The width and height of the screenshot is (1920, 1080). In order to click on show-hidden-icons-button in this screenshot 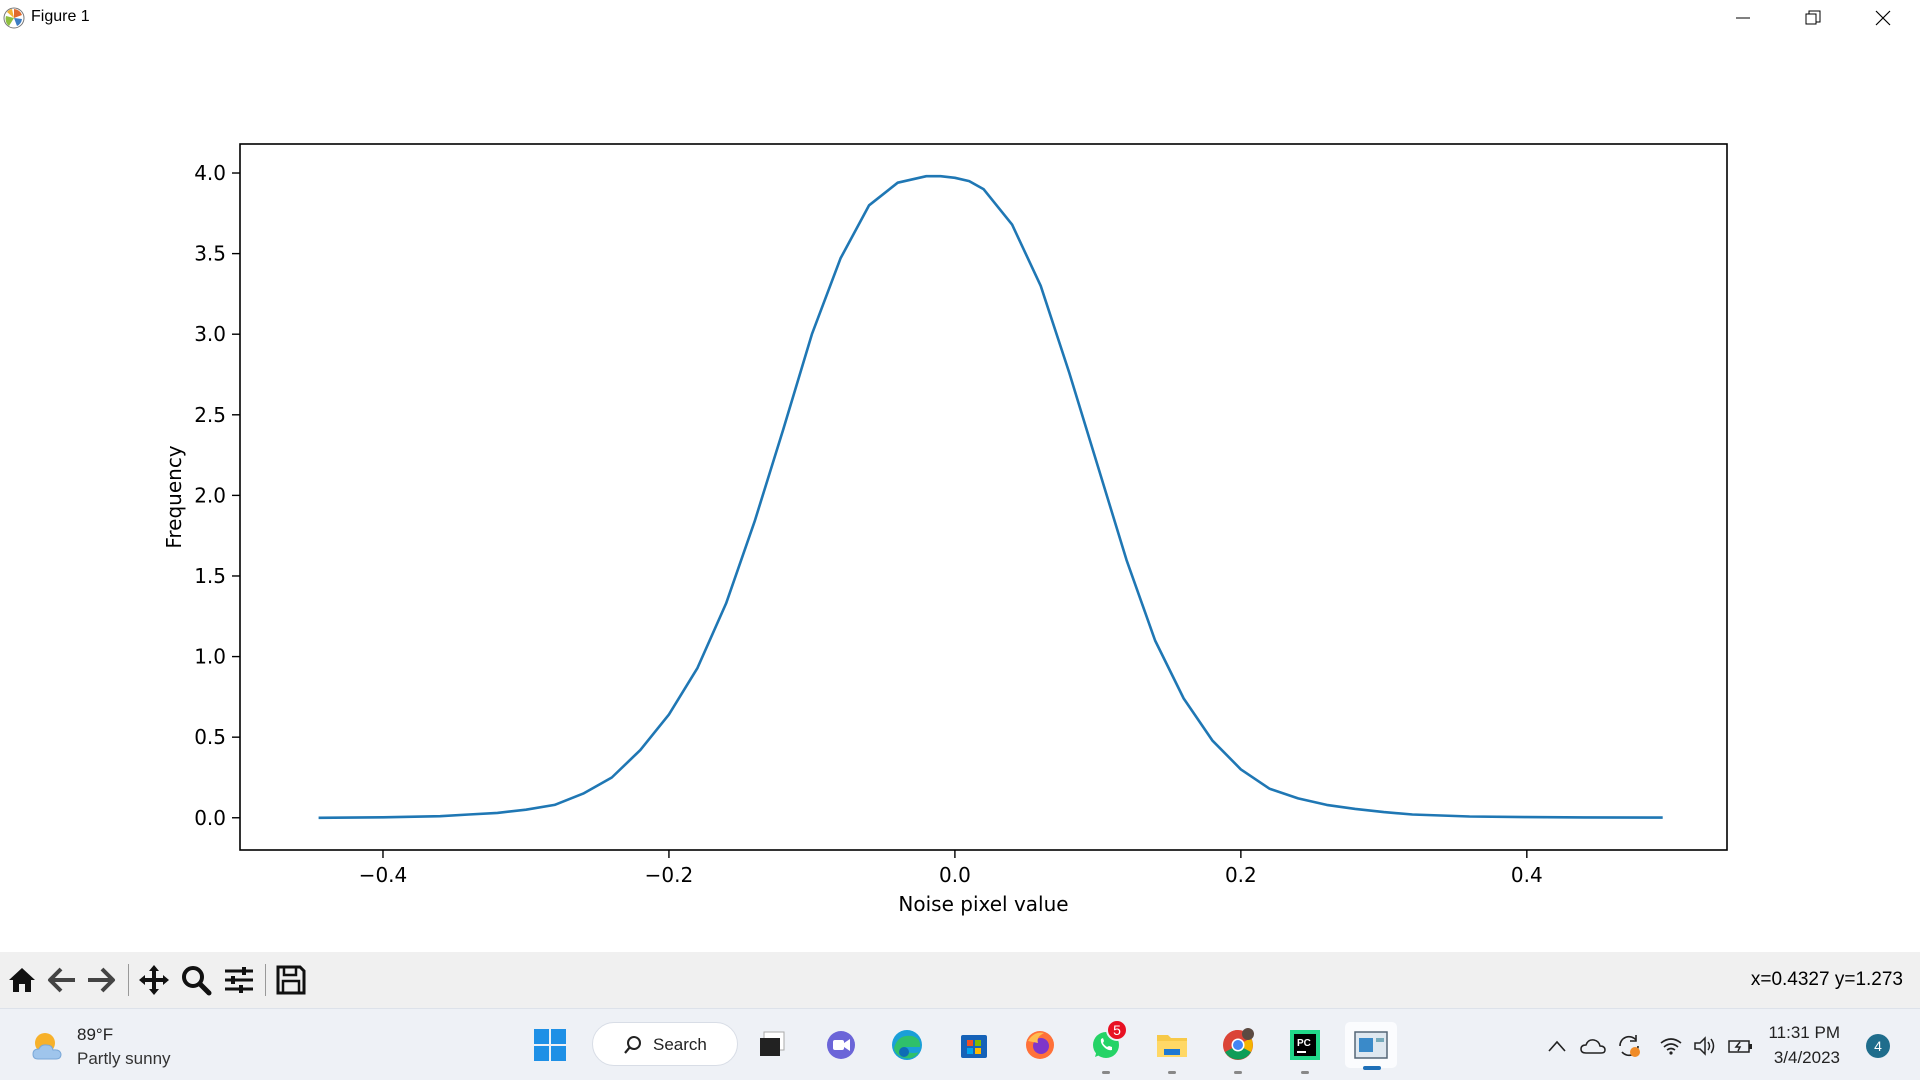, I will do `click(1557, 1046)`.